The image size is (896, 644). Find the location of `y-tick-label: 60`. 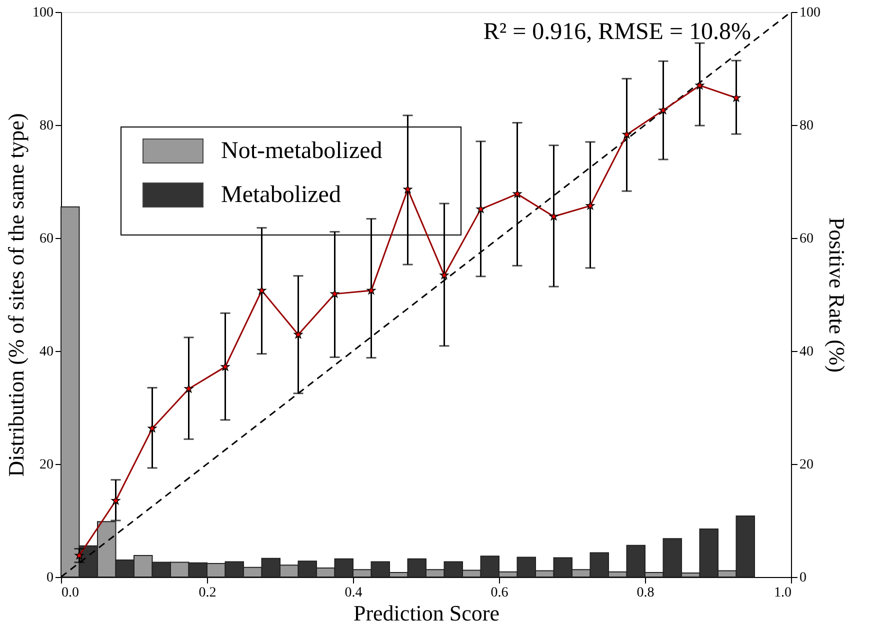

y-tick-label: 60 is located at coordinates (47, 239).